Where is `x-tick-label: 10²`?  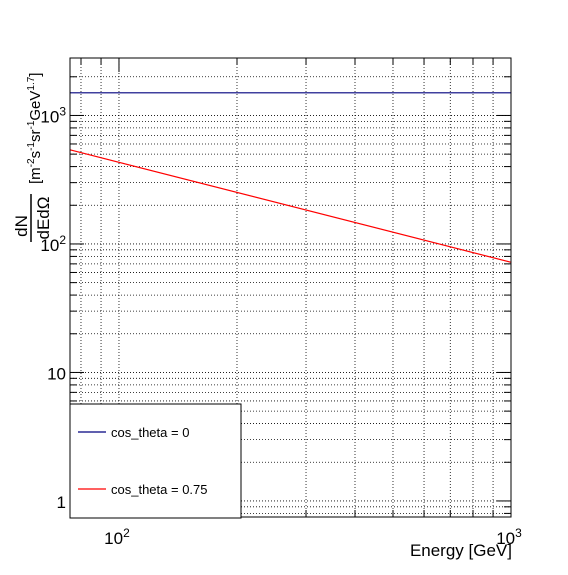
x-tick-label: 10² is located at coordinates (117, 537).